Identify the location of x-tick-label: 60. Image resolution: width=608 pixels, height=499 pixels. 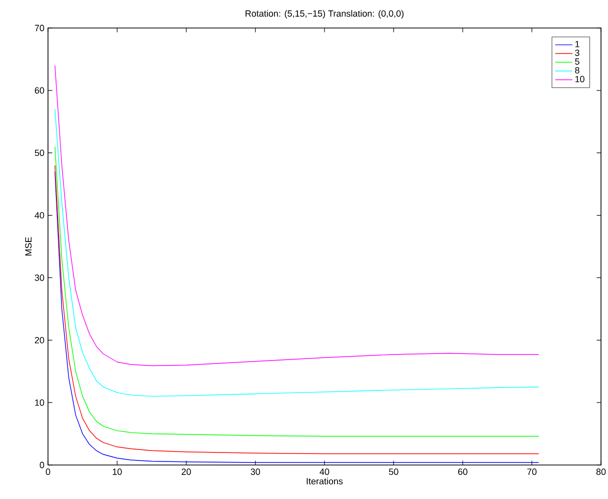
(463, 471).